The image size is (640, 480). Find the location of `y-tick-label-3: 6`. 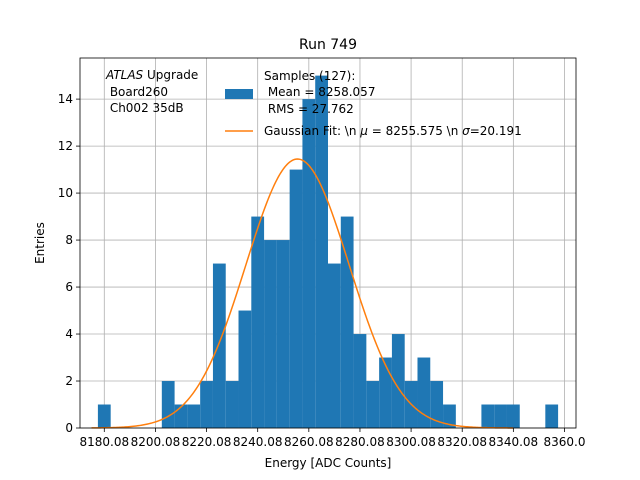

y-tick-label-3: 6 is located at coordinates (69, 287).